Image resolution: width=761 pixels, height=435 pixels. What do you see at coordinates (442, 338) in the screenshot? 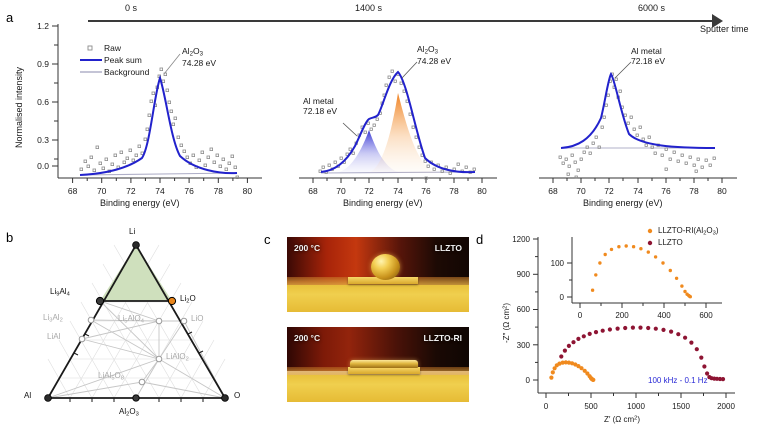
I see `photo-llzto-ri-sample: LLZTO-RI` at bounding box center [442, 338].